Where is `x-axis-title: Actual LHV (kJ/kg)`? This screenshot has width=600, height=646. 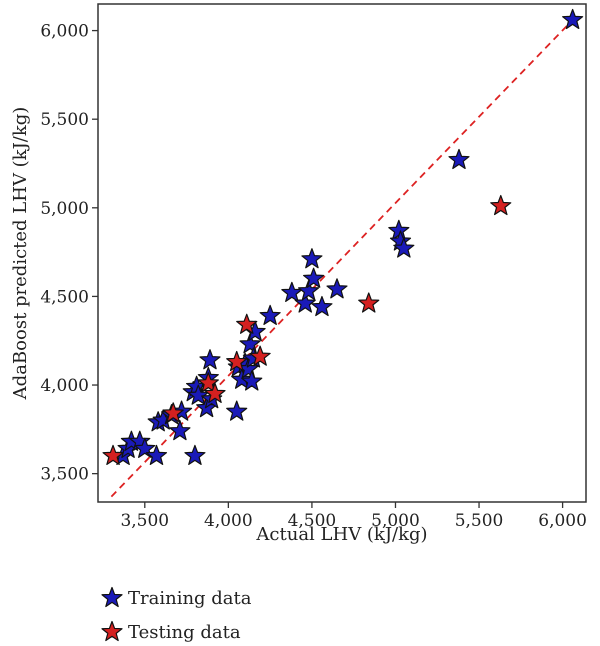
x-axis-title: Actual LHV (kJ/kg) is located at coordinates (341, 534).